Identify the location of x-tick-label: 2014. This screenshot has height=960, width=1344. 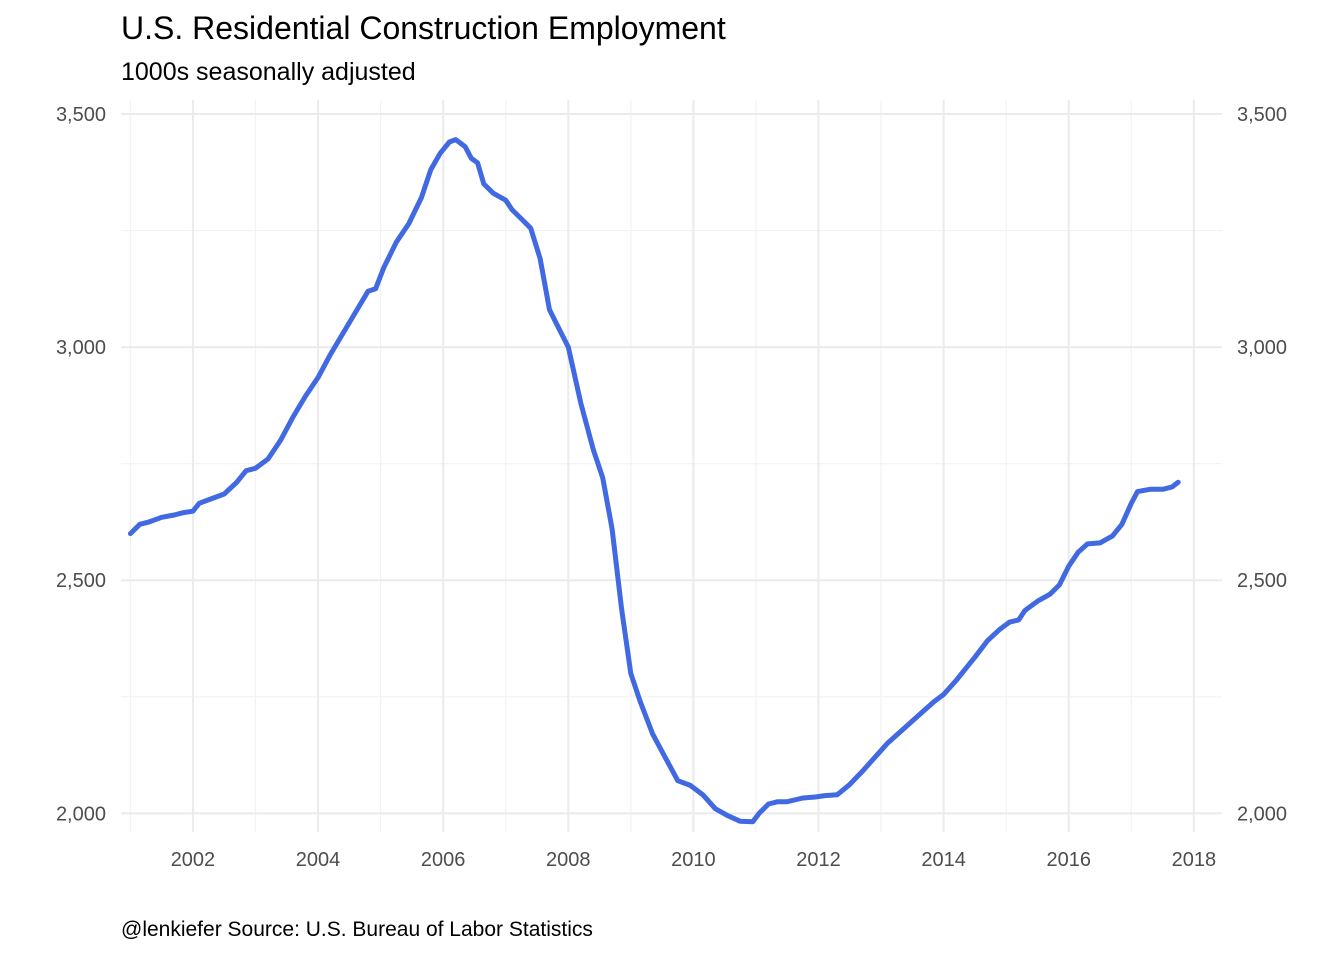
(943, 860).